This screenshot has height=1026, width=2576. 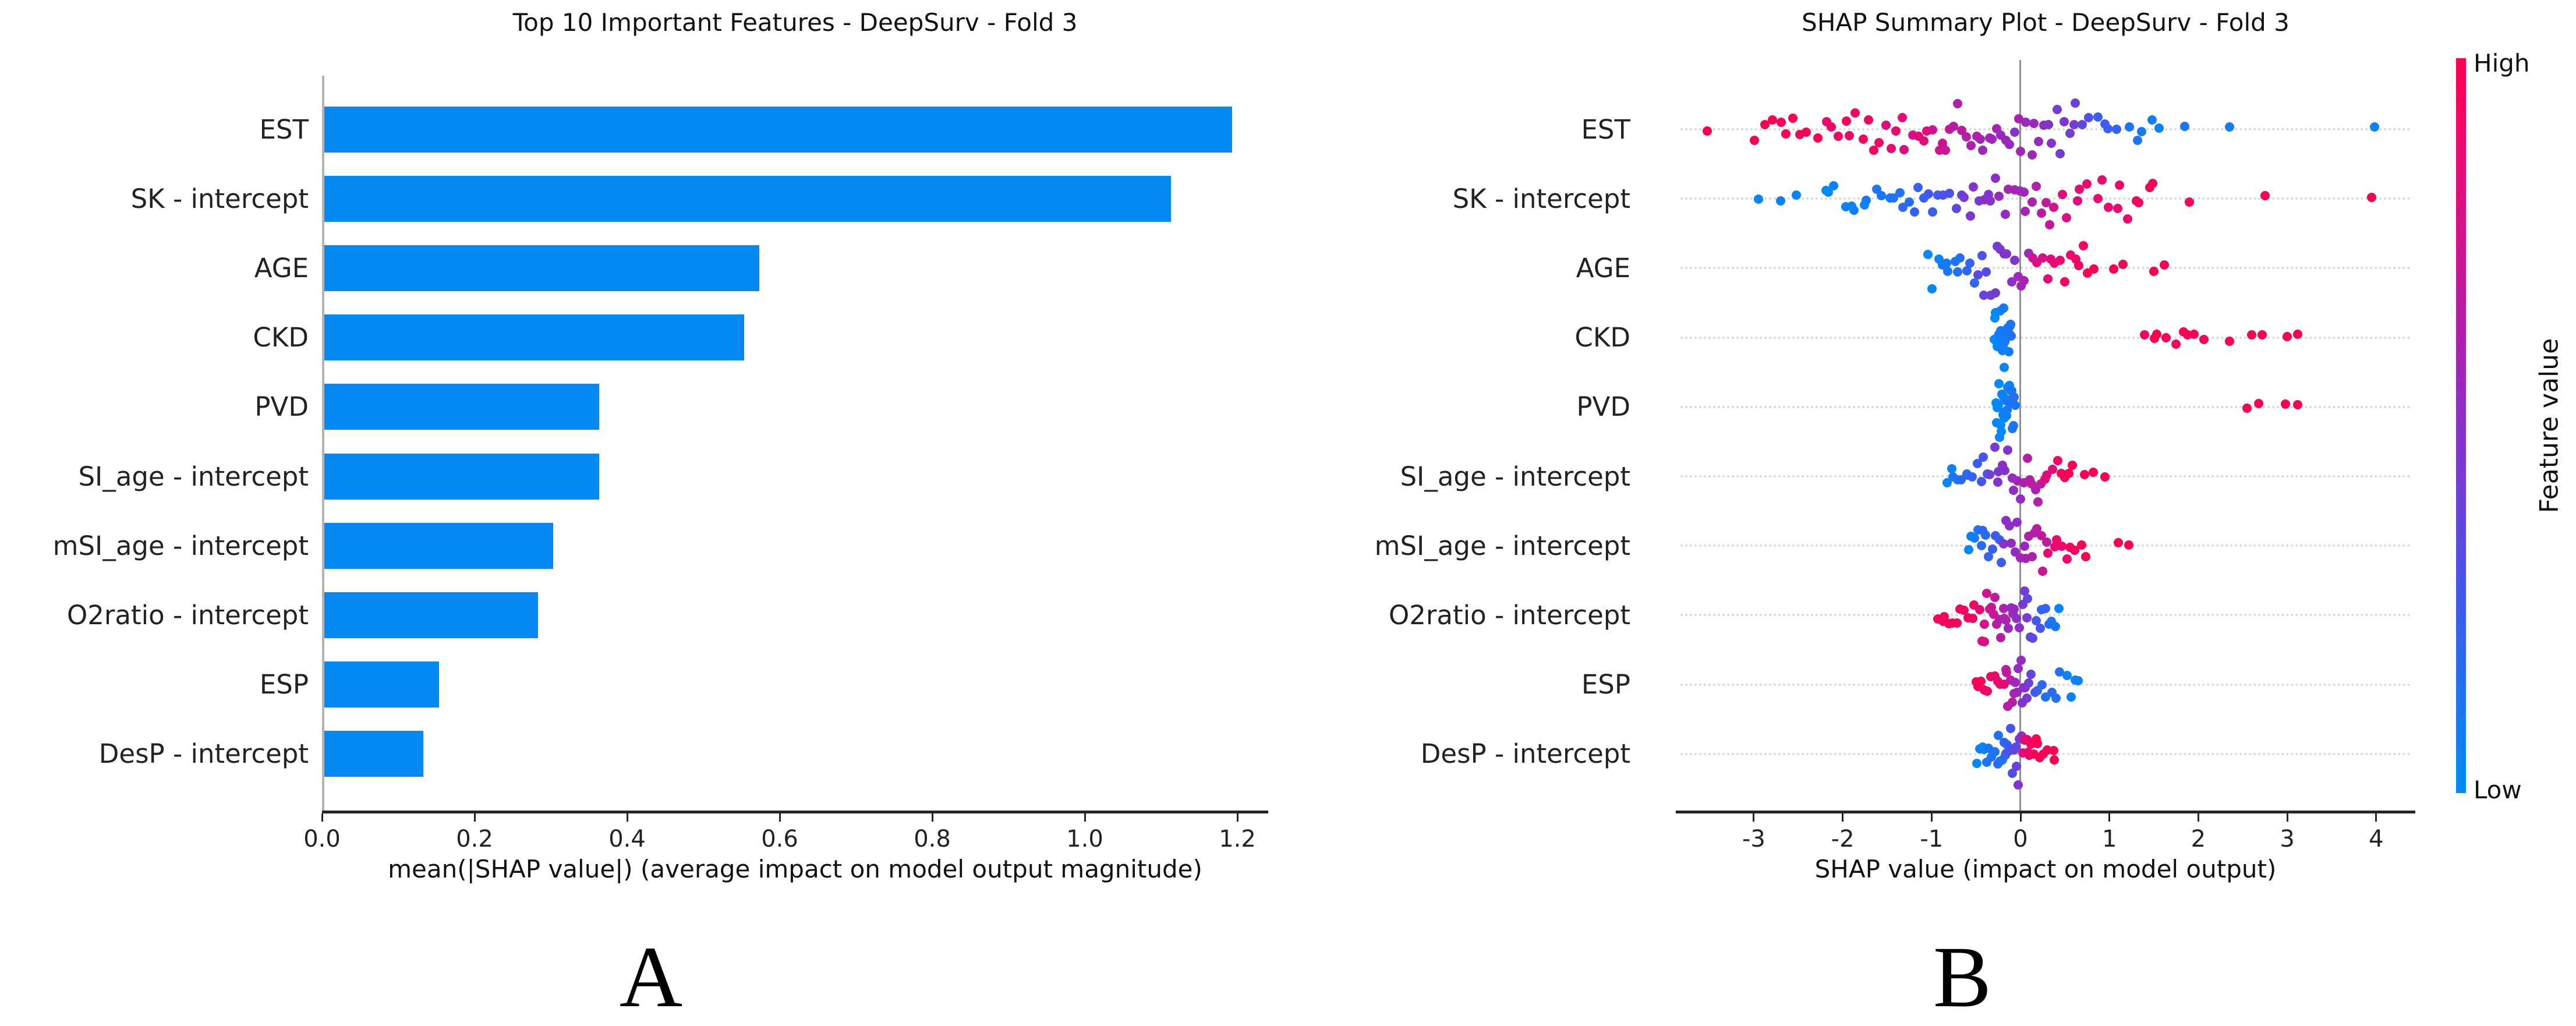 What do you see at coordinates (2045, 812) in the screenshot?
I see `panel-b-x-axis-line` at bounding box center [2045, 812].